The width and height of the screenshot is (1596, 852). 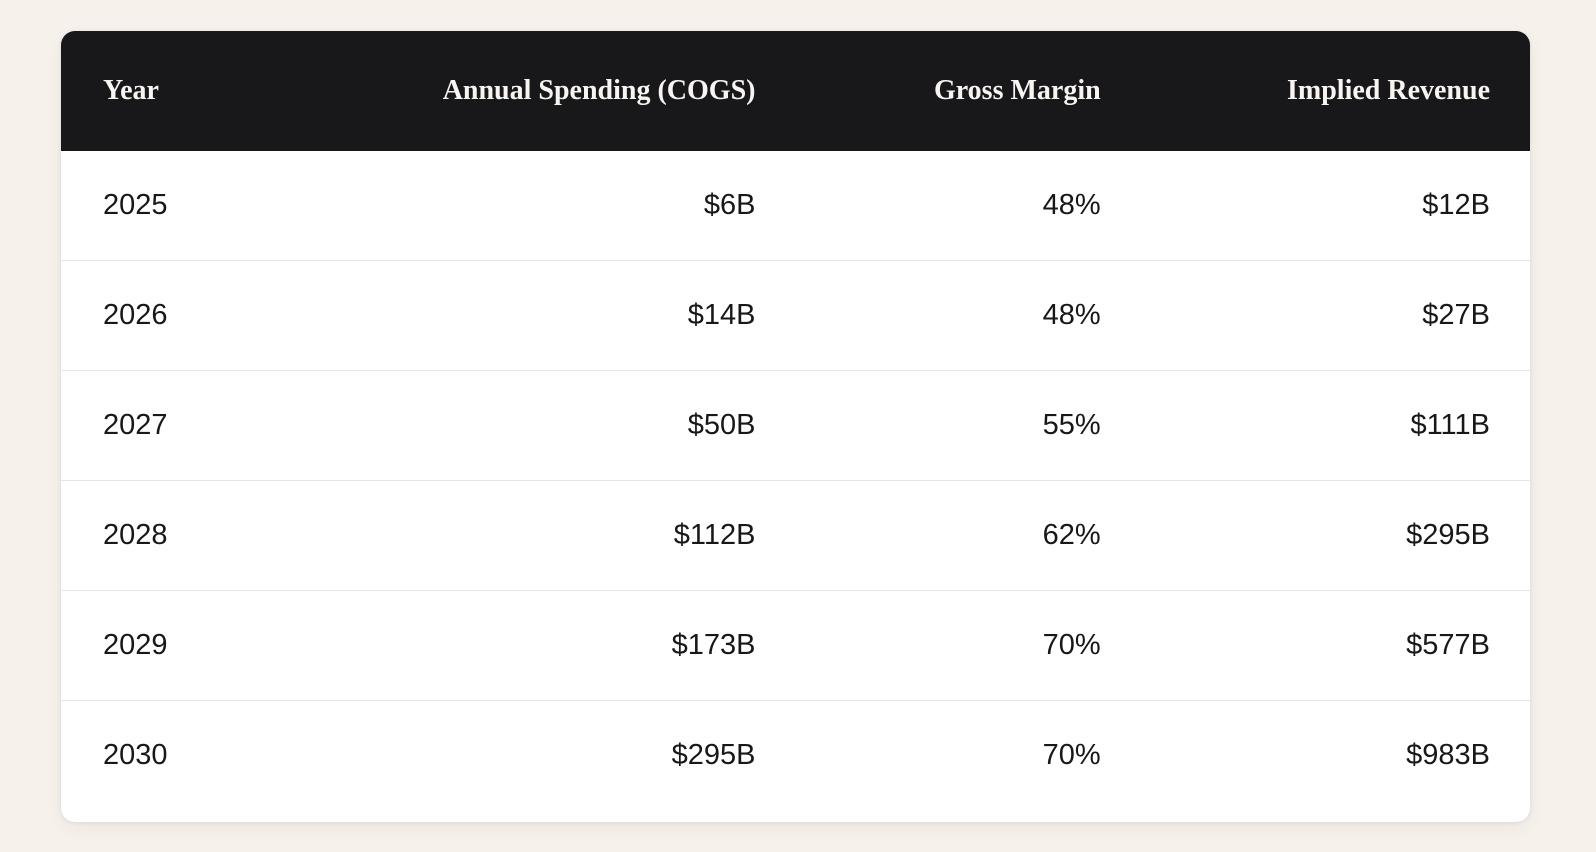 What do you see at coordinates (968, 425) in the screenshot?
I see `cell-gross-margin: 55%` at bounding box center [968, 425].